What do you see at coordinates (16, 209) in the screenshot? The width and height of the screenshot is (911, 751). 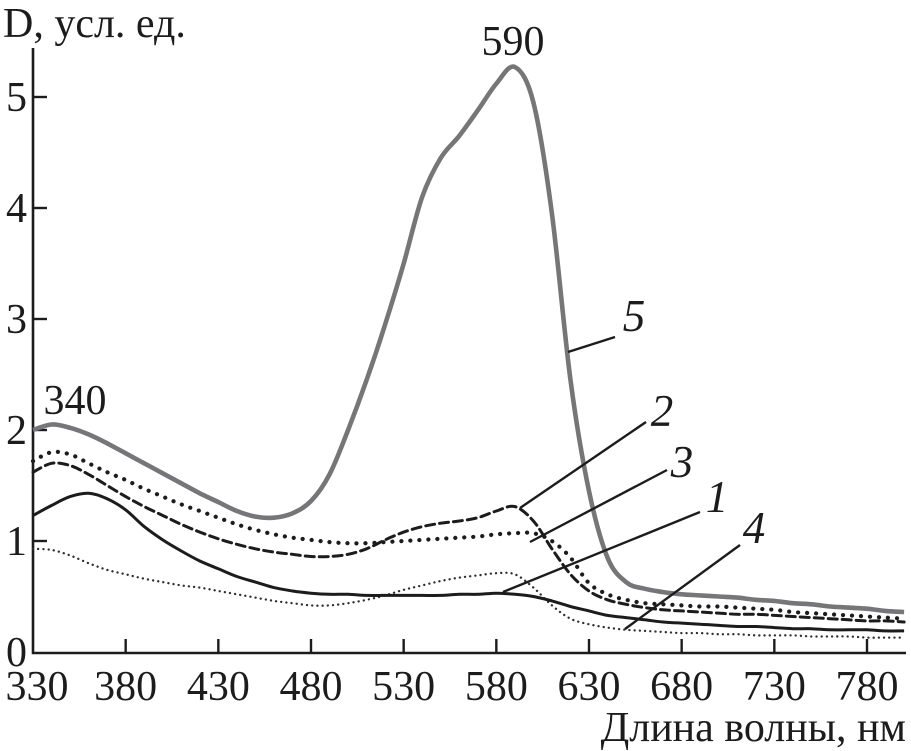 I see `y-tick-label-4: 4` at bounding box center [16, 209].